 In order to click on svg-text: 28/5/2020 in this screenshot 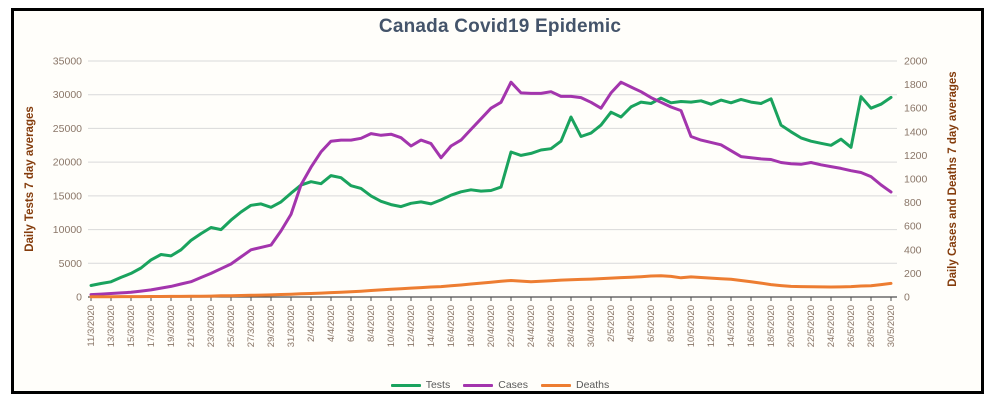, I will do `click(871, 326)`.